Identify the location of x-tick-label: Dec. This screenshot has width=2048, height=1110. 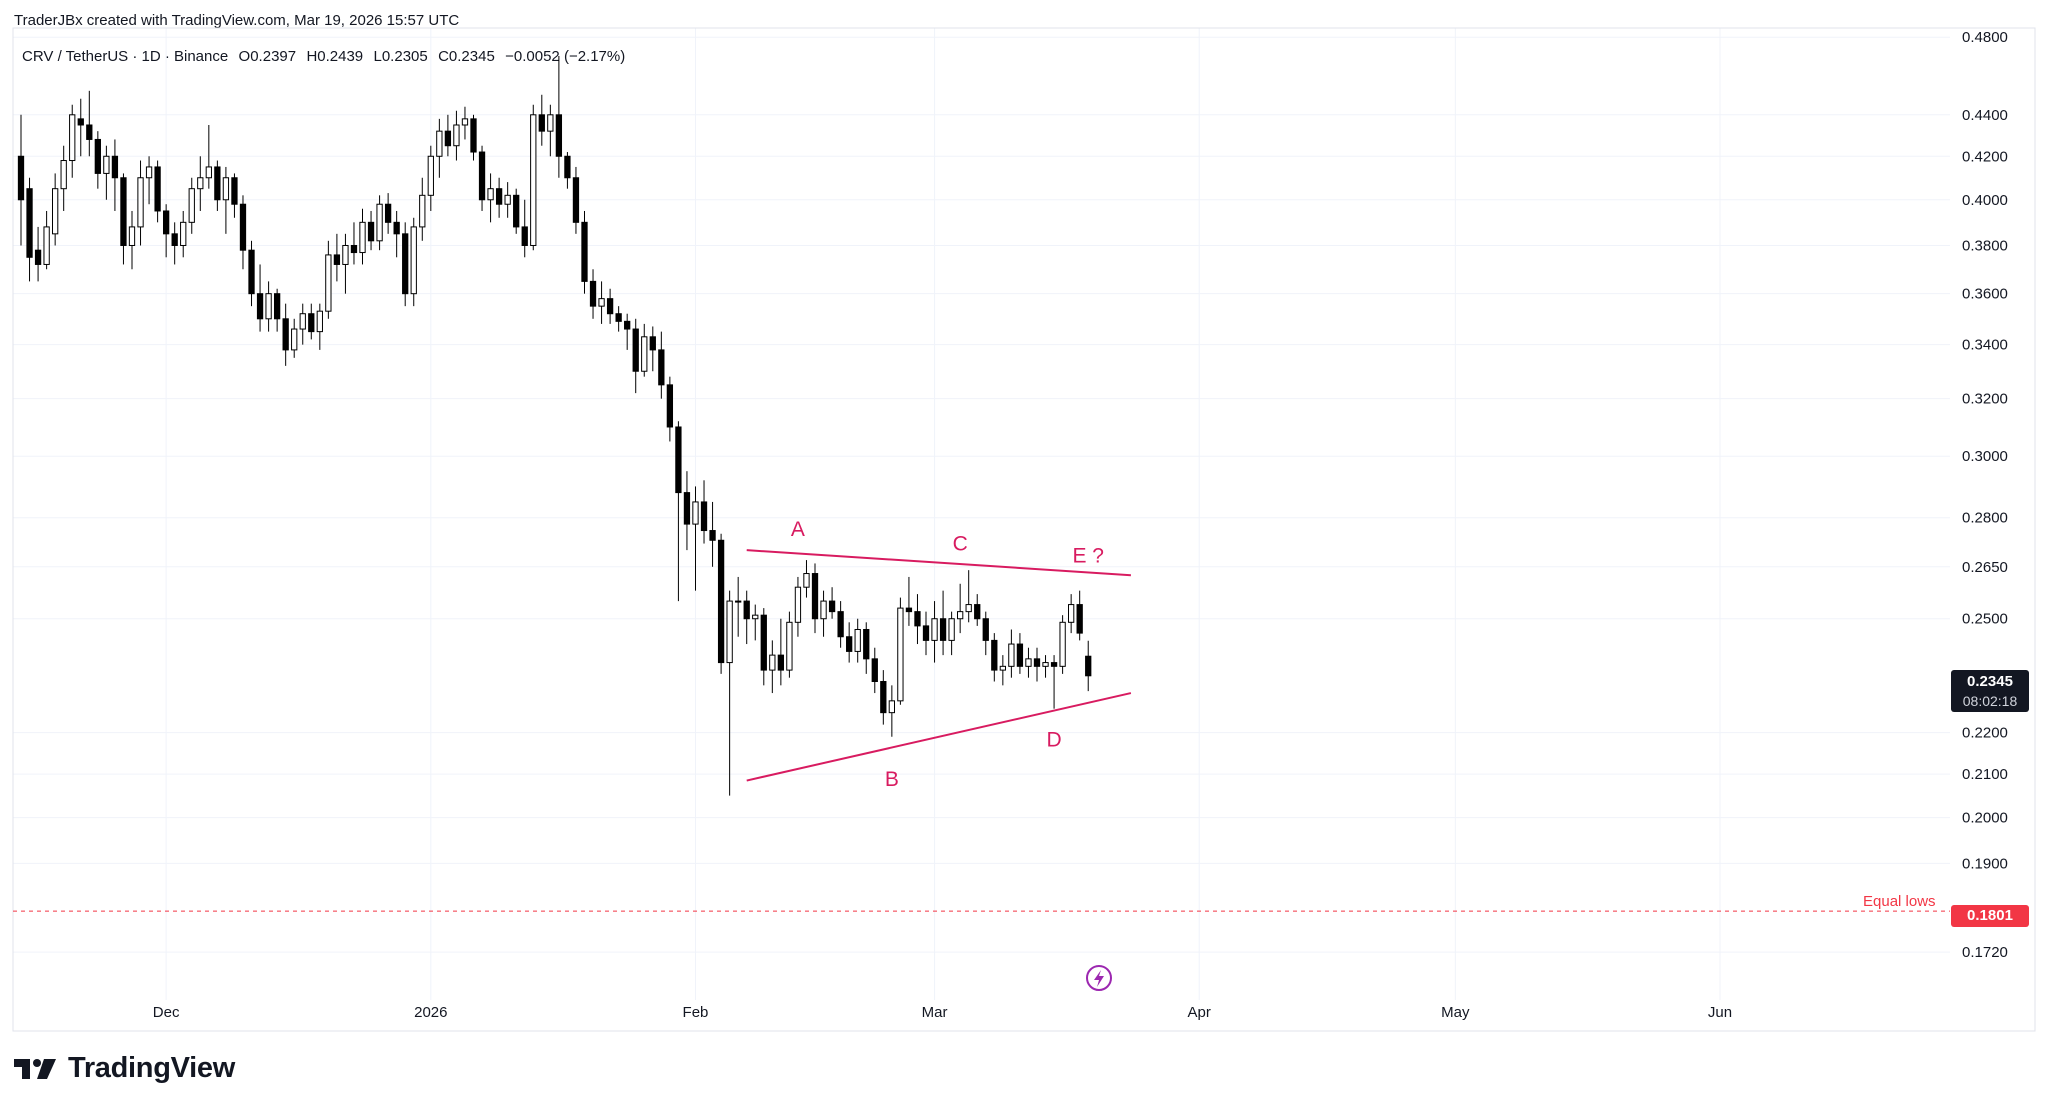
(166, 1012).